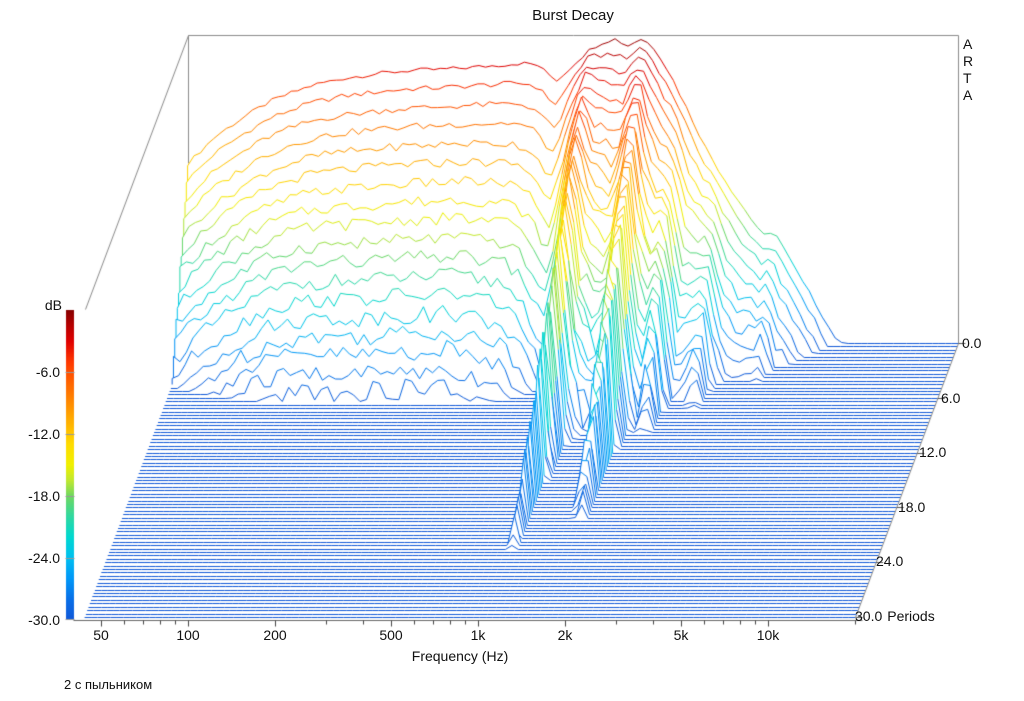  Describe the element at coordinates (972, 343) in the screenshot. I see `period-tick-label: 0.0` at that location.